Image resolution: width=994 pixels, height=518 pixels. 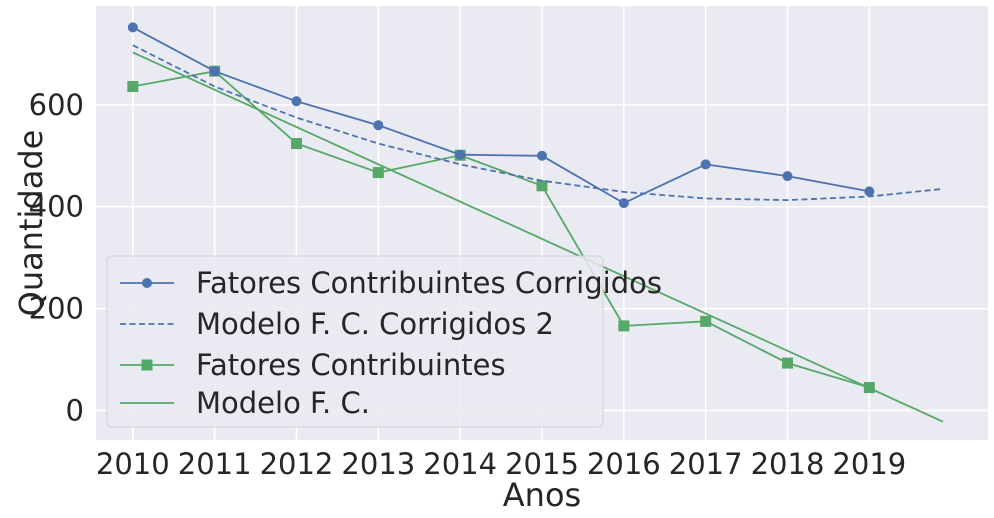 What do you see at coordinates (542, 495) in the screenshot?
I see `x-axis-title: Anos` at bounding box center [542, 495].